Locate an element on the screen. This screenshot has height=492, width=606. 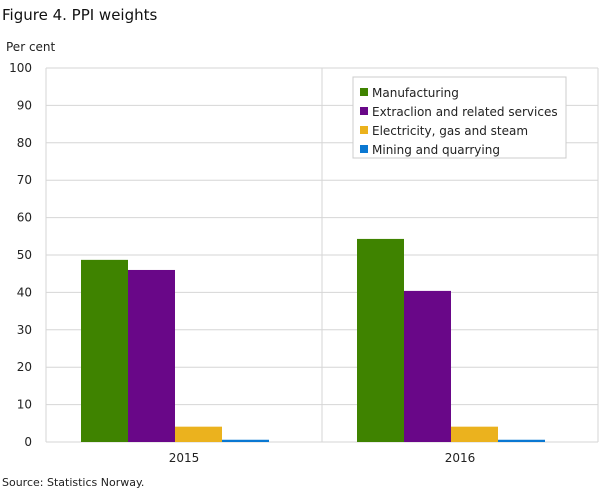
x-tick-label: 2016 is located at coordinates (460, 458).